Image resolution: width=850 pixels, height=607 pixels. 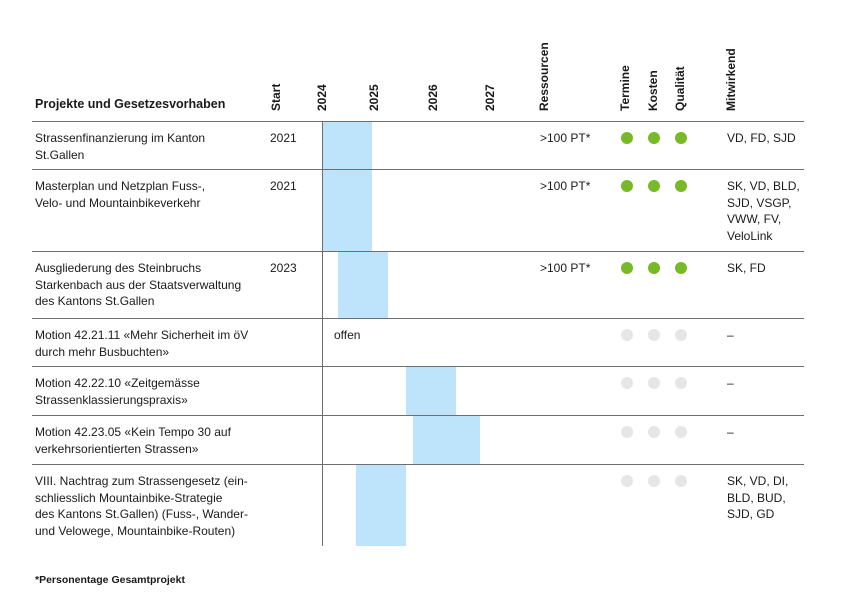 I want to click on project-start: 2023, so click(x=283, y=268).